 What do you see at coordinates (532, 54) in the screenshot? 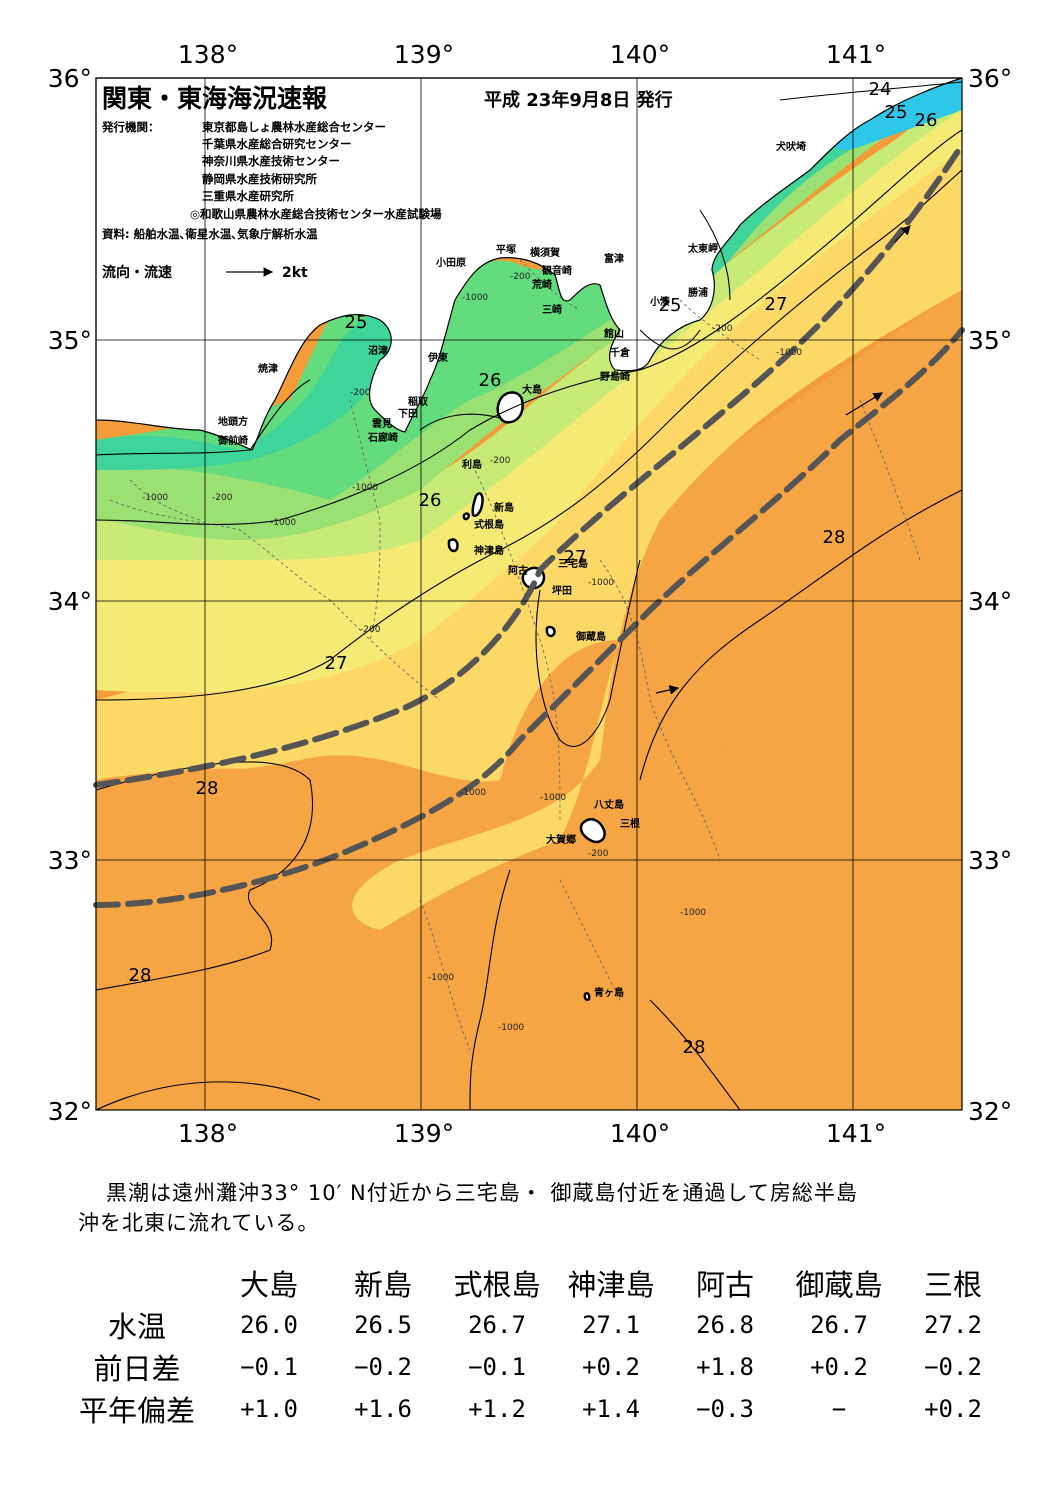
I see `lon-ticks-top: 138° 139° 140° 141°` at bounding box center [532, 54].